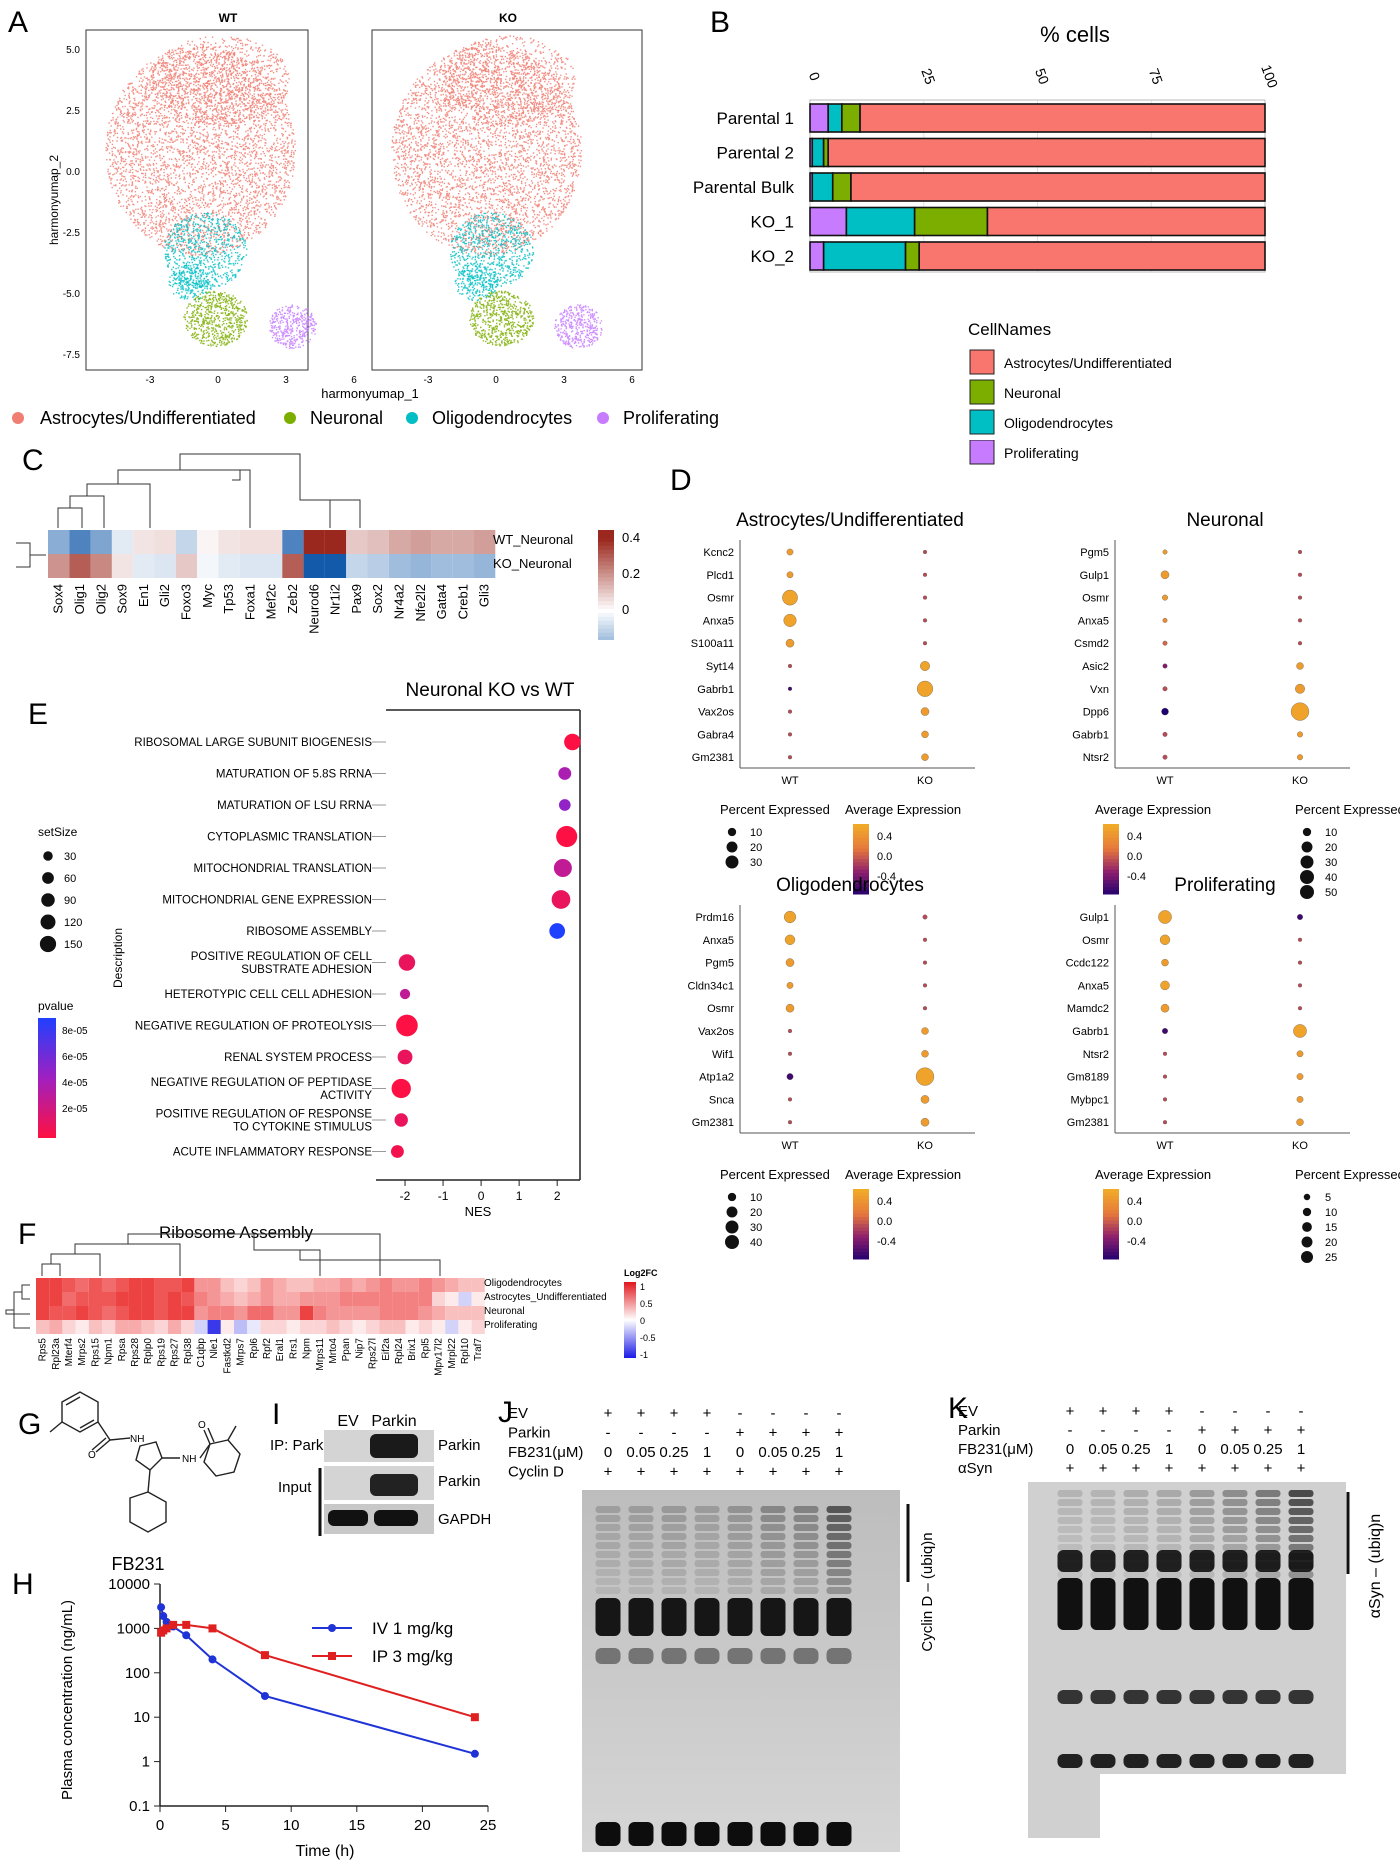 The width and height of the screenshot is (1400, 1871). What do you see at coordinates (145, 1462) in the screenshot?
I see `fb231-chemical-structure` at bounding box center [145, 1462].